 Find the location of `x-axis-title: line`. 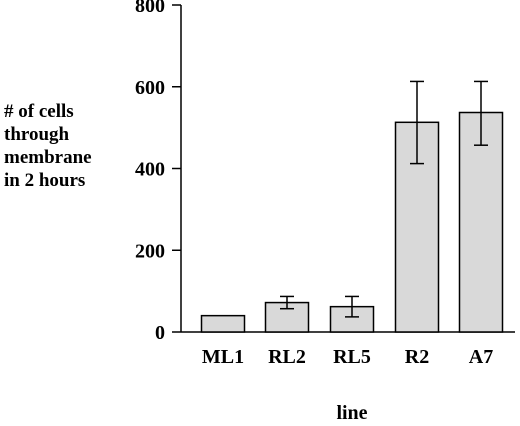

x-axis-title: line is located at coordinates (351, 413).